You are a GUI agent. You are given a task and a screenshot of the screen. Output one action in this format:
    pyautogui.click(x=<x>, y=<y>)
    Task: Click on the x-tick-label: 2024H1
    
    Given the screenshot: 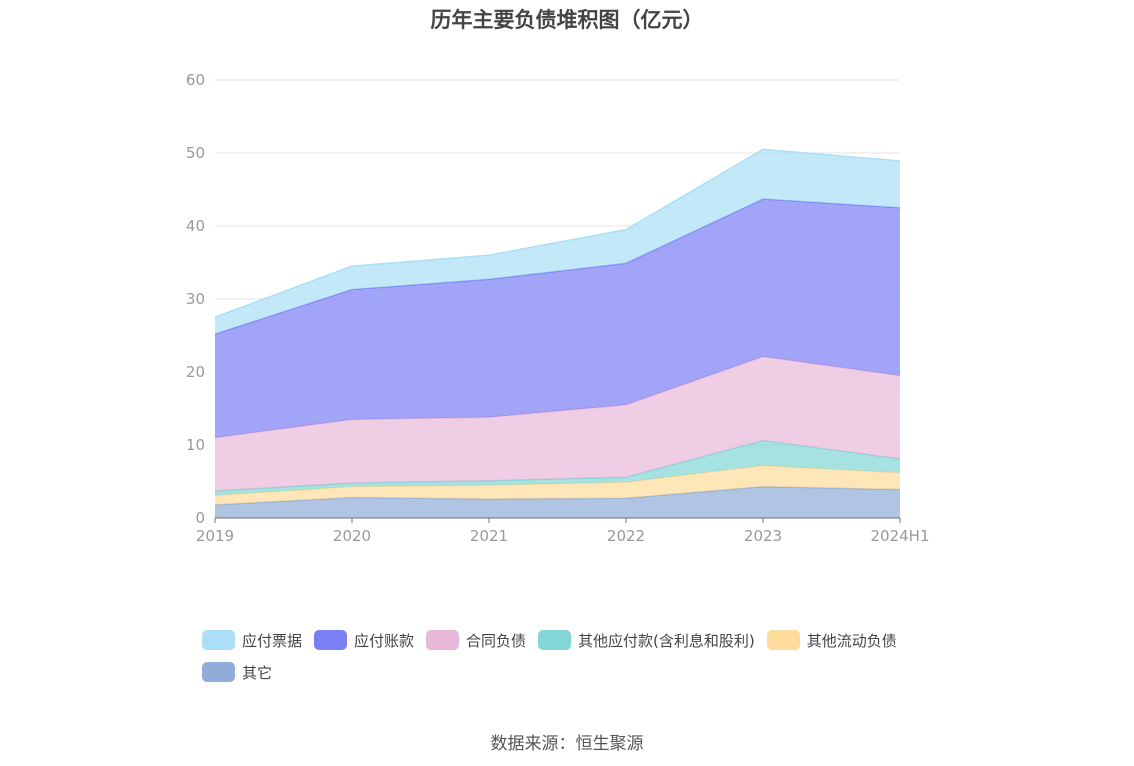 What is the action you would take?
    pyautogui.click(x=900, y=536)
    